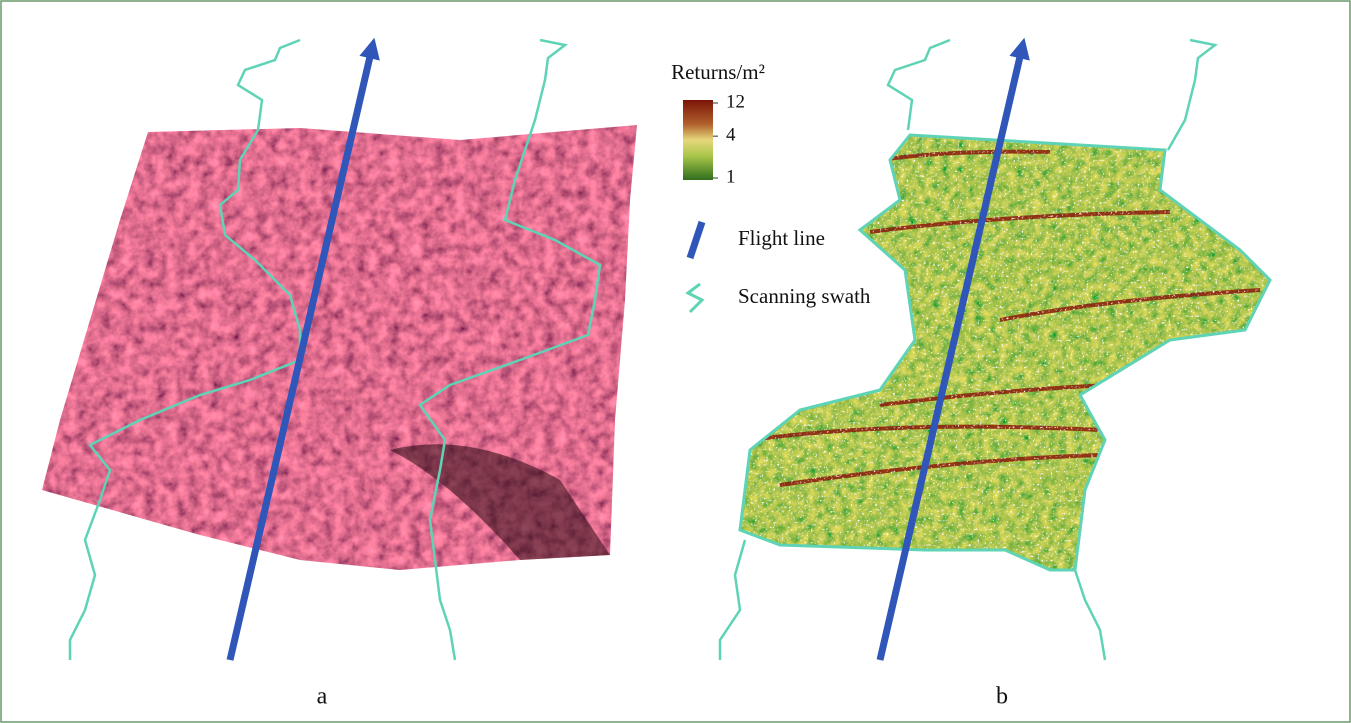  Describe the element at coordinates (731, 135) in the screenshot. I see `colorbar-tick-label: 4` at that location.